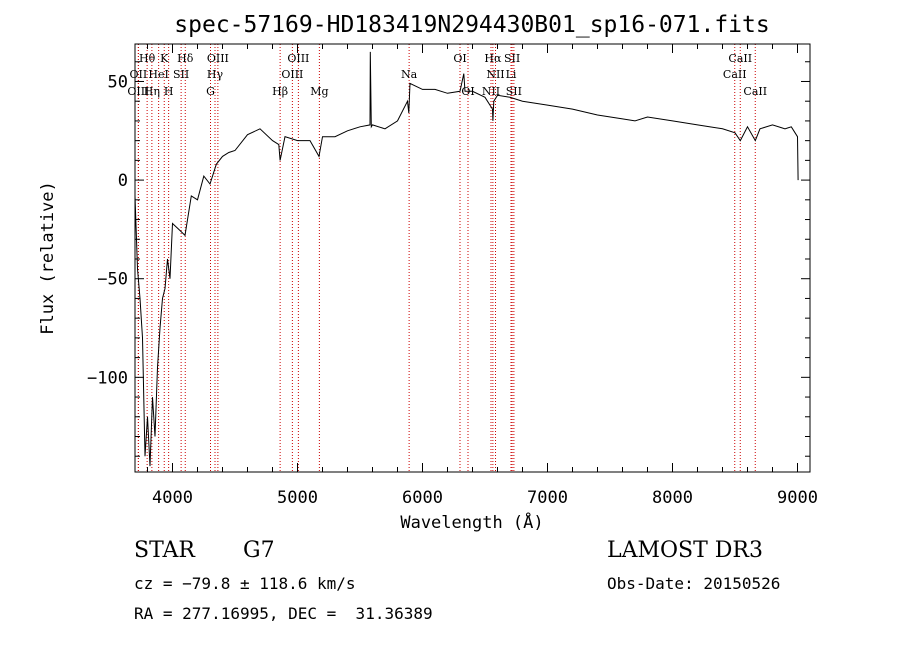 This screenshot has width=900, height=649. I want to click on line-marker-label-7: H, so click(169, 91).